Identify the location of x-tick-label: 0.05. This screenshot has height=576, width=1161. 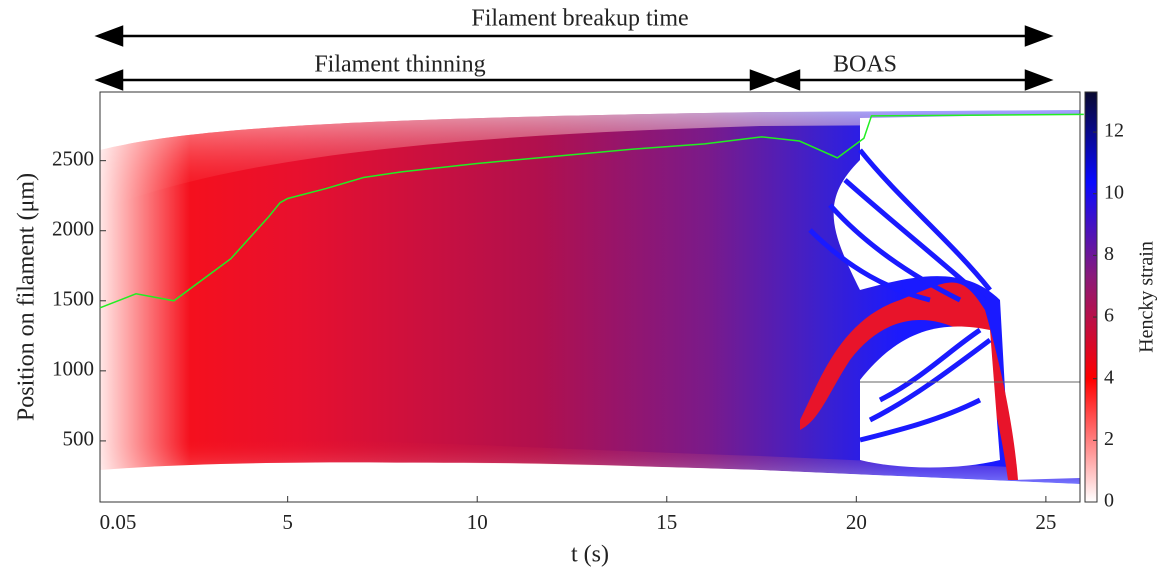
(118, 522).